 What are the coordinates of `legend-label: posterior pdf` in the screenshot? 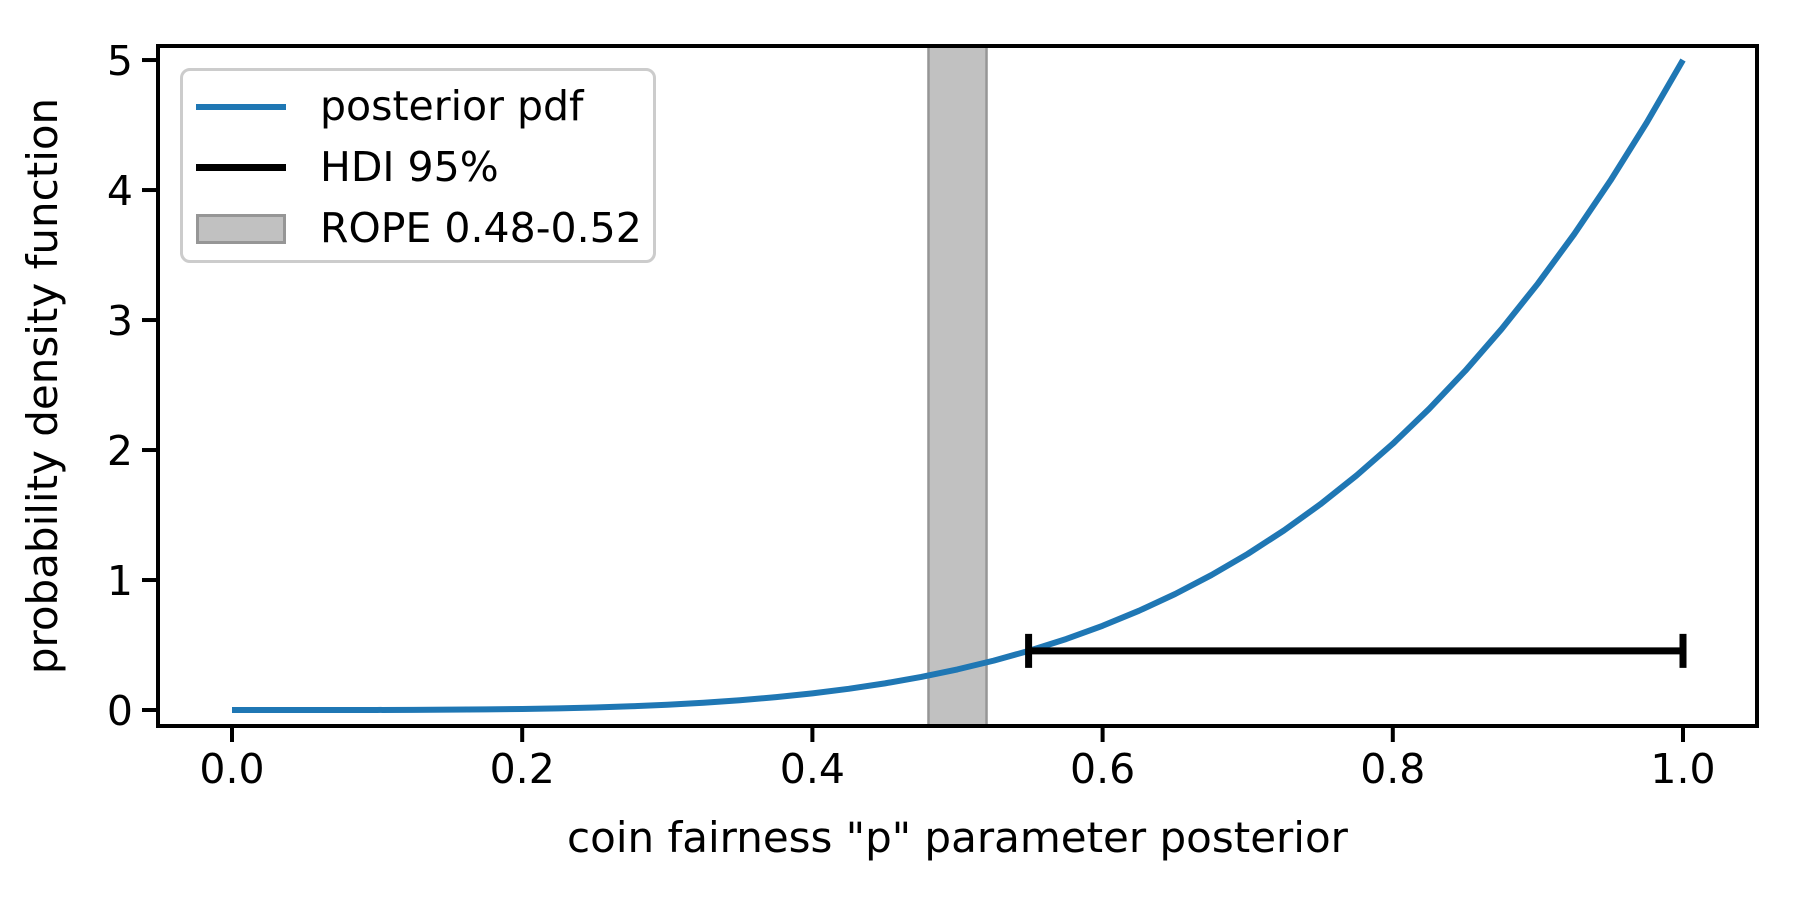 It's located at (452, 106).